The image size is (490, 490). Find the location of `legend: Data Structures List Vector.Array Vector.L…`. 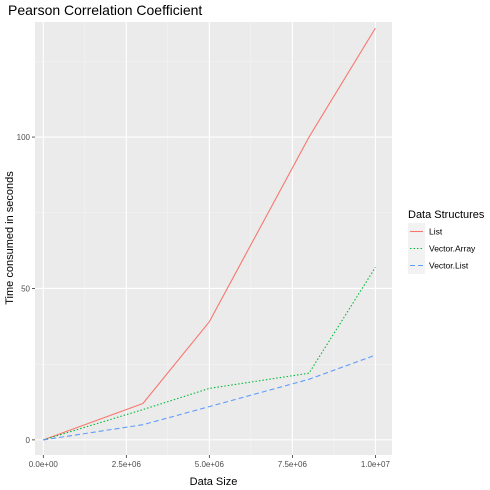

legend: Data Structures List Vector.Array Vector.L… is located at coordinates (446, 241).